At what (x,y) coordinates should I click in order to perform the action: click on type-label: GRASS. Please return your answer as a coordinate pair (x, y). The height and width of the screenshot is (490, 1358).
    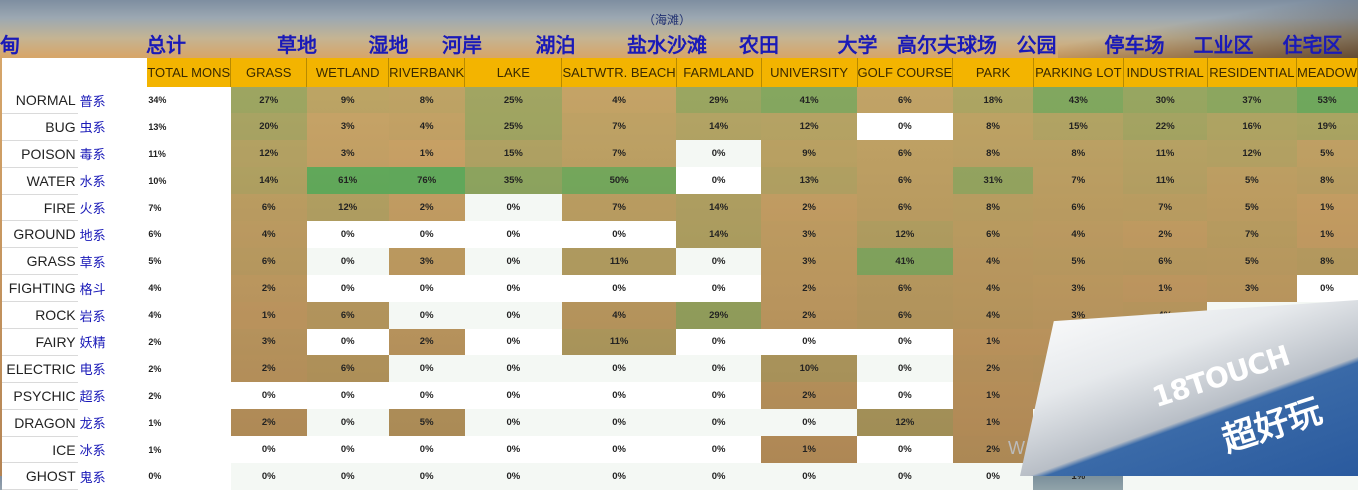
    Looking at the image, I should click on (40, 261).